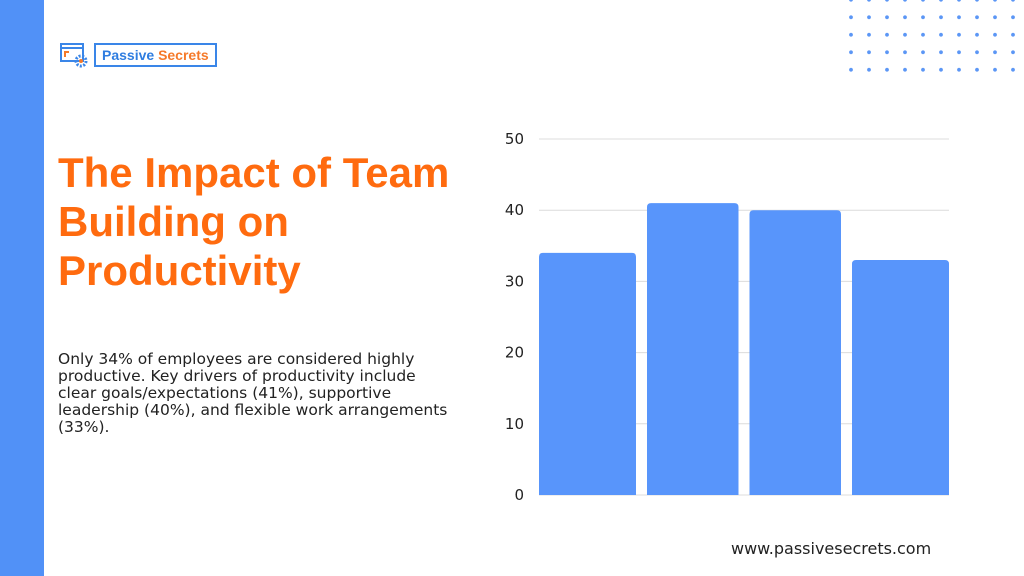  I want to click on browser-gear-icon, so click(74, 55).